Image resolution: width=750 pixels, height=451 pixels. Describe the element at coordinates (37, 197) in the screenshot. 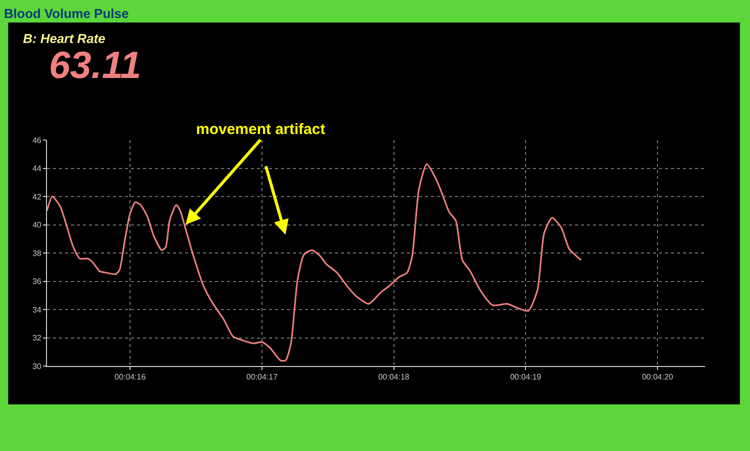

I see `y-tick-label: 42` at that location.